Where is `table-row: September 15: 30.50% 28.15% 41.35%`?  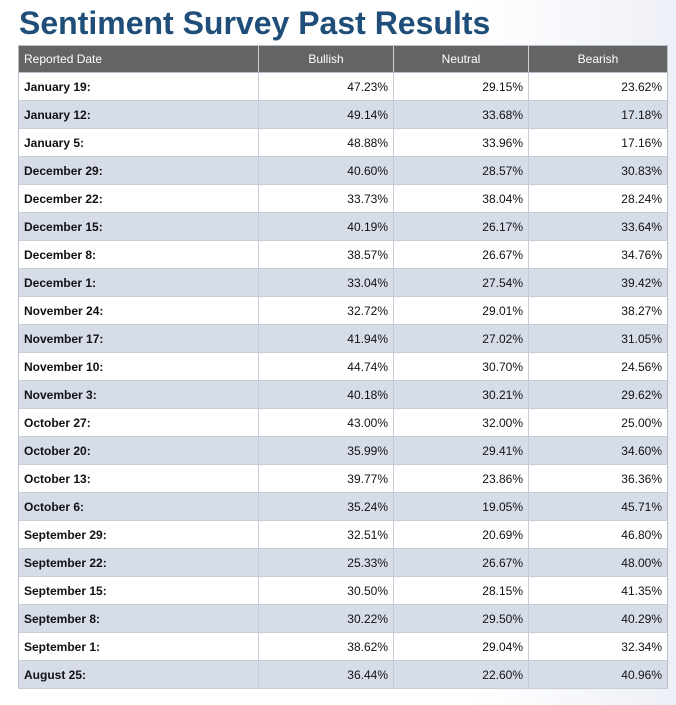
table-row: September 15: 30.50% 28.15% 41.35% is located at coordinates (343, 590).